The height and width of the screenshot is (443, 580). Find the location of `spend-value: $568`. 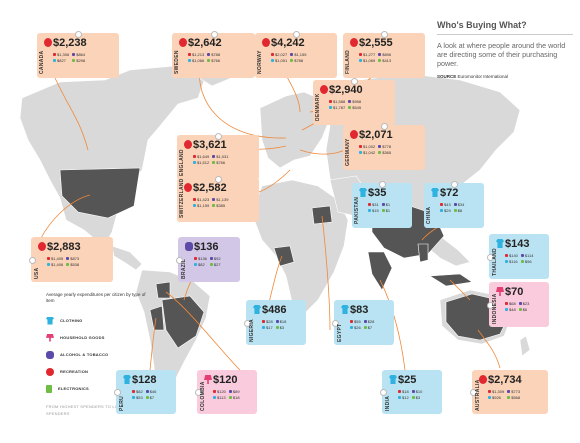

spend-value: $568 is located at coordinates (516, 397).